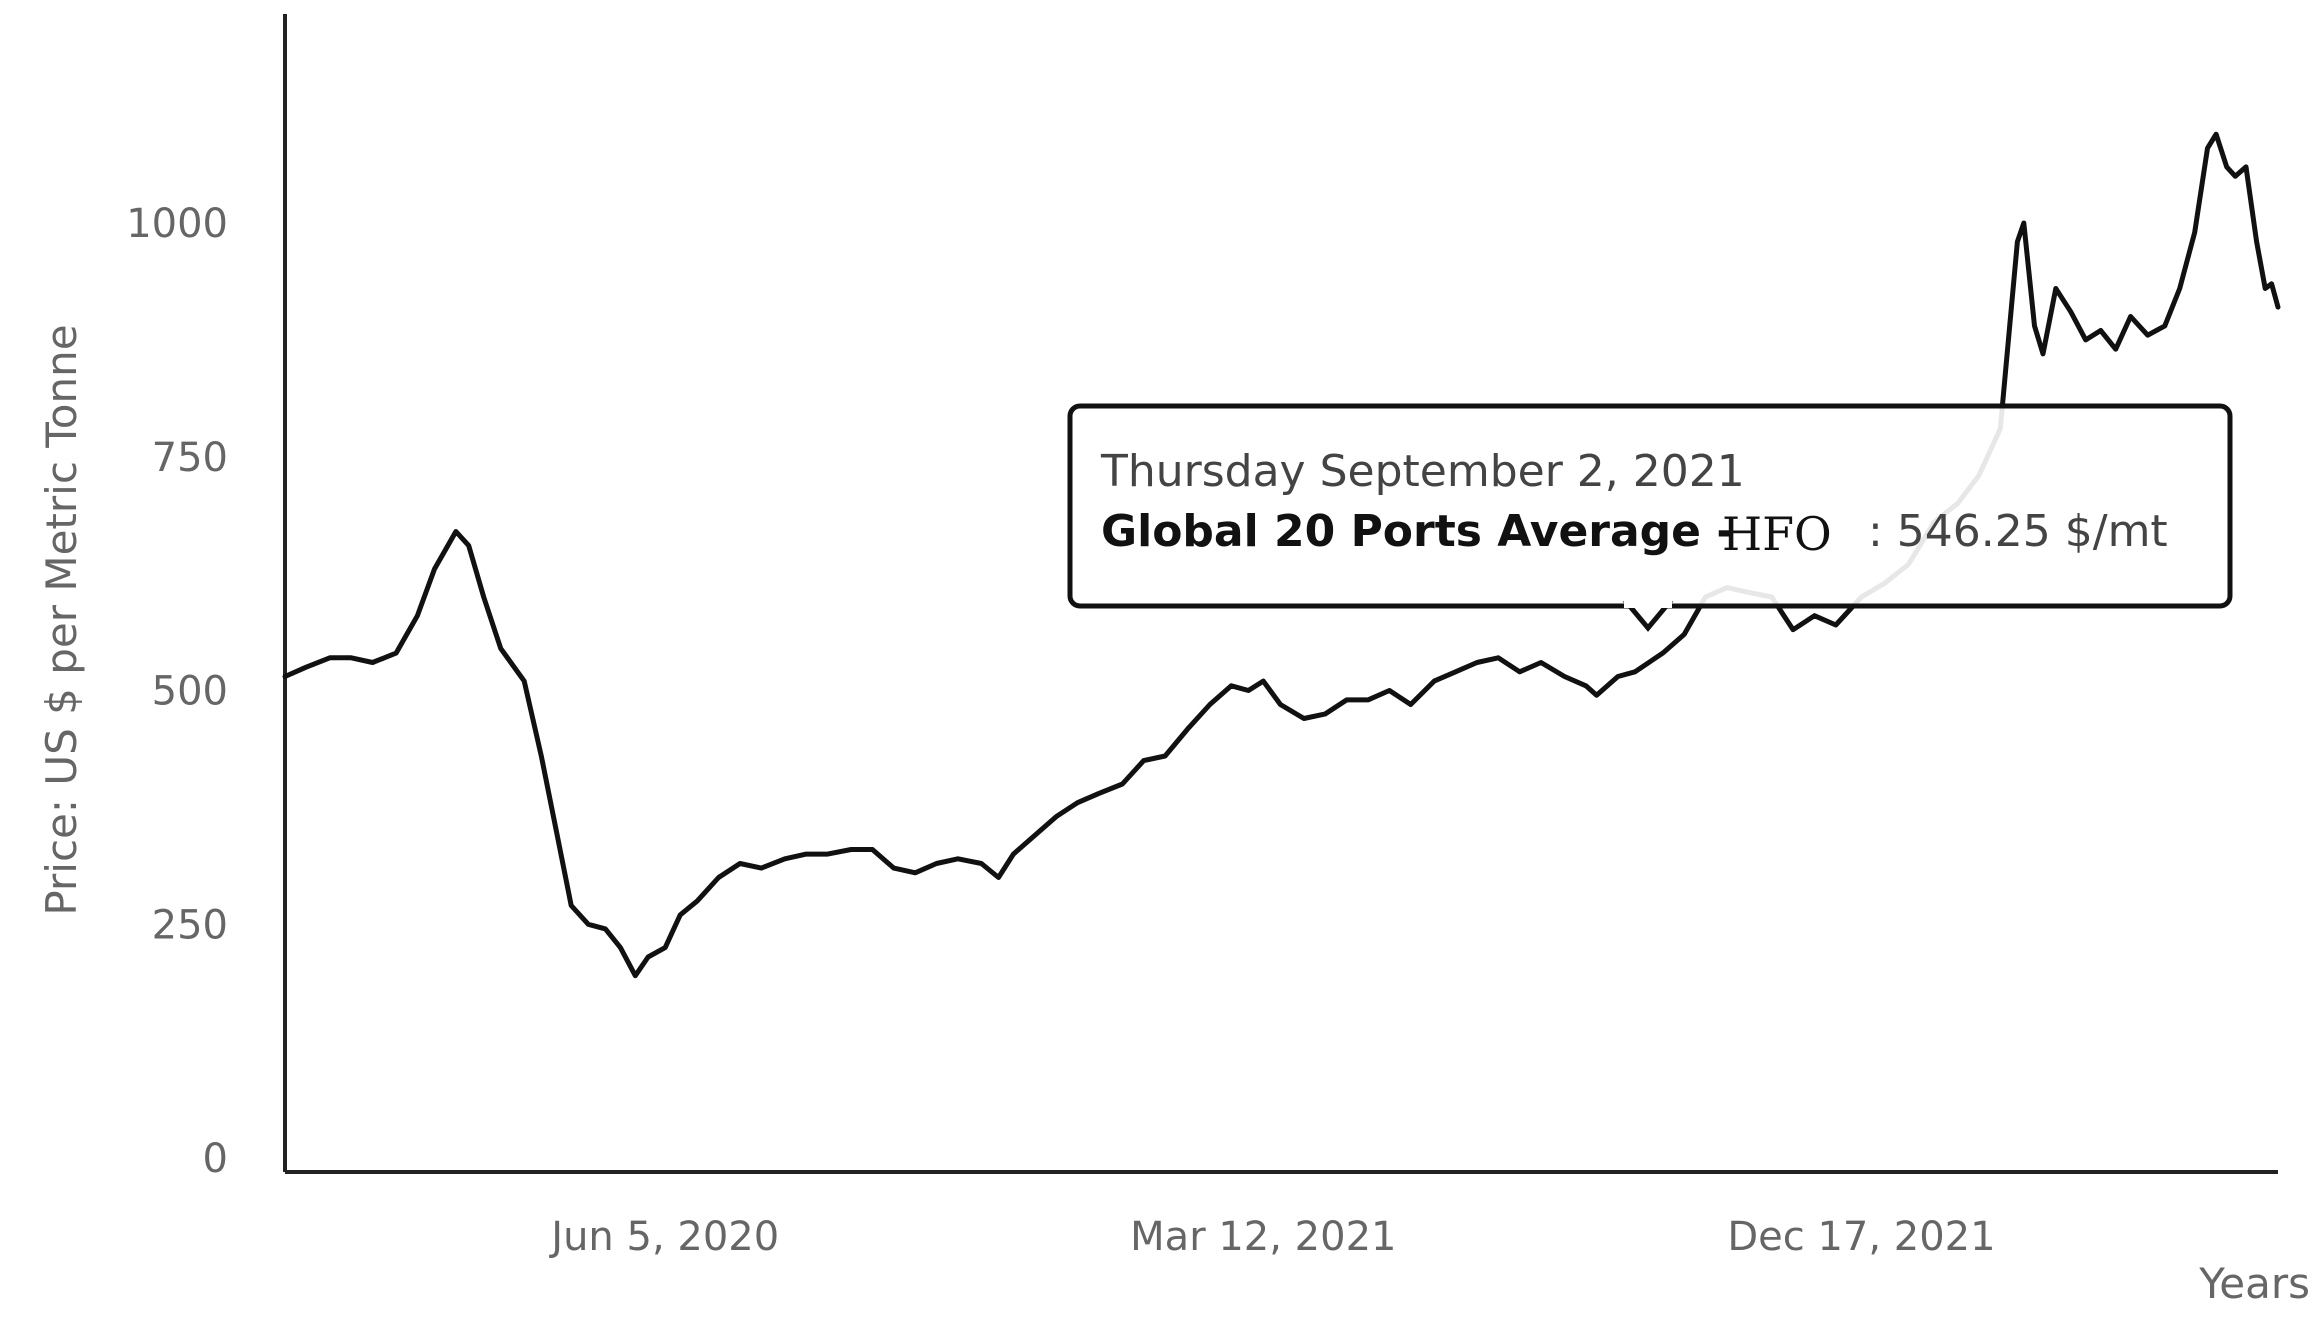 The height and width of the screenshot is (1344, 2319). Describe the element at coordinates (190, 692) in the screenshot. I see `y-tick-label: 500` at that location.